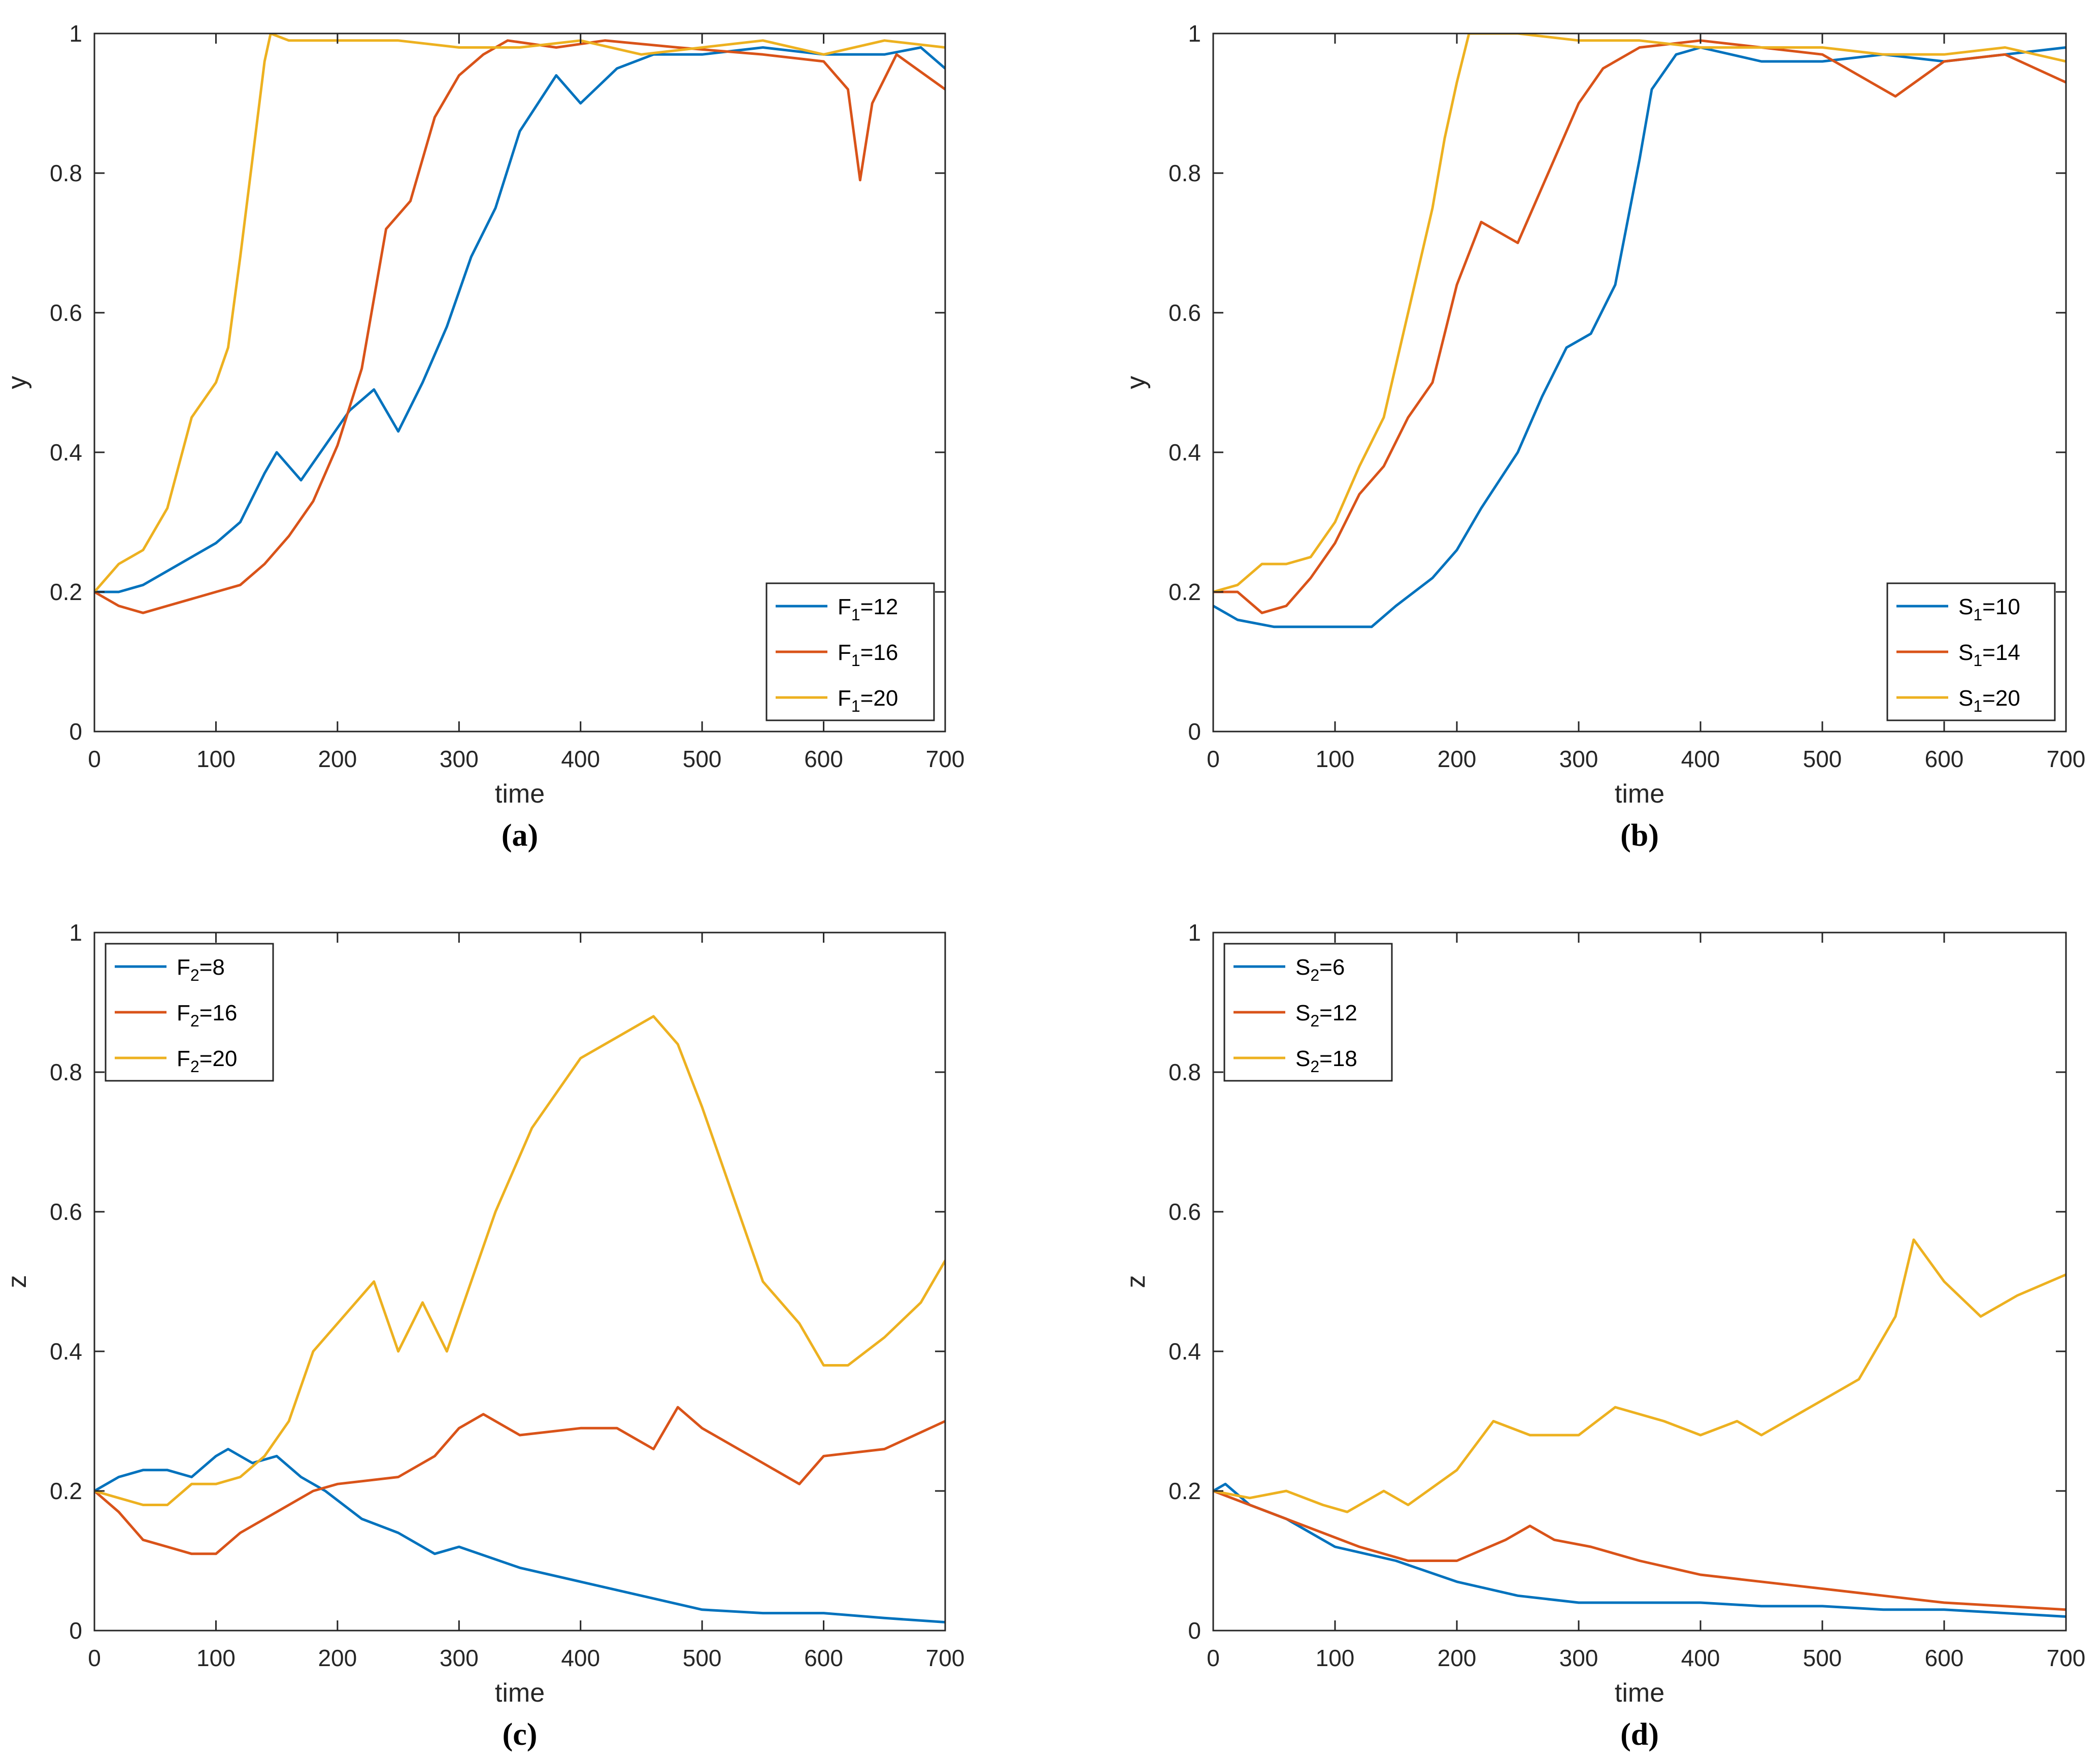 The width and height of the screenshot is (2100, 1759). What do you see at coordinates (1639, 1734) in the screenshot?
I see `panel-label: (d)` at bounding box center [1639, 1734].